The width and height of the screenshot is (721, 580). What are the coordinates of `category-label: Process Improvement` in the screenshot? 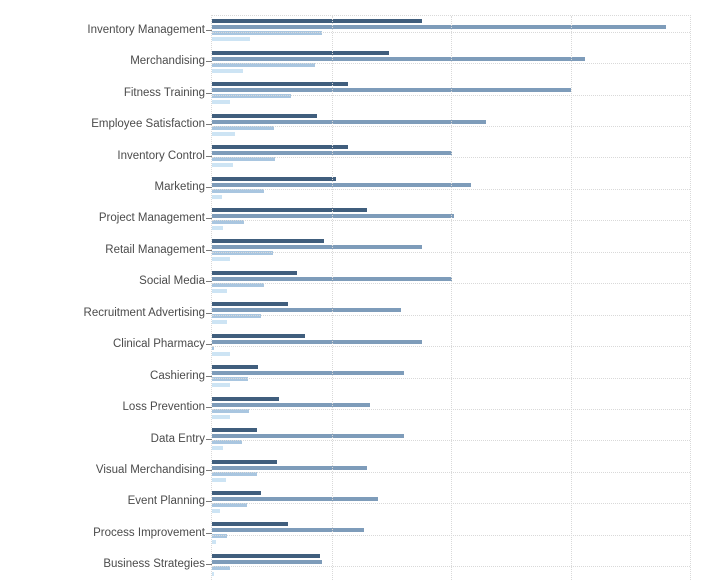 It's located at (149, 532).